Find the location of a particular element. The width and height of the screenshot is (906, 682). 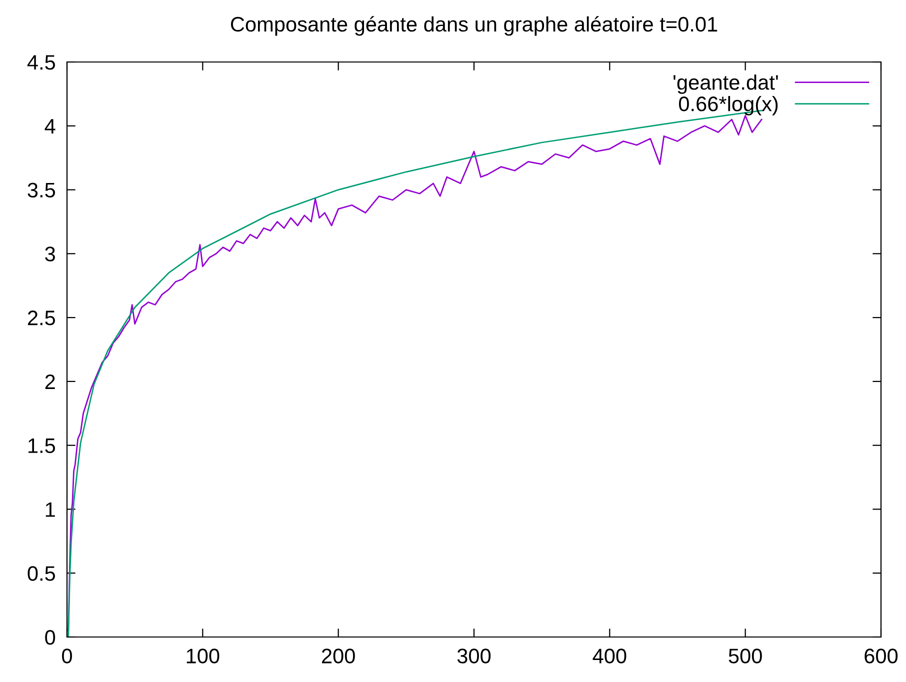

y-tick-label: 3.5 is located at coordinates (42, 190).